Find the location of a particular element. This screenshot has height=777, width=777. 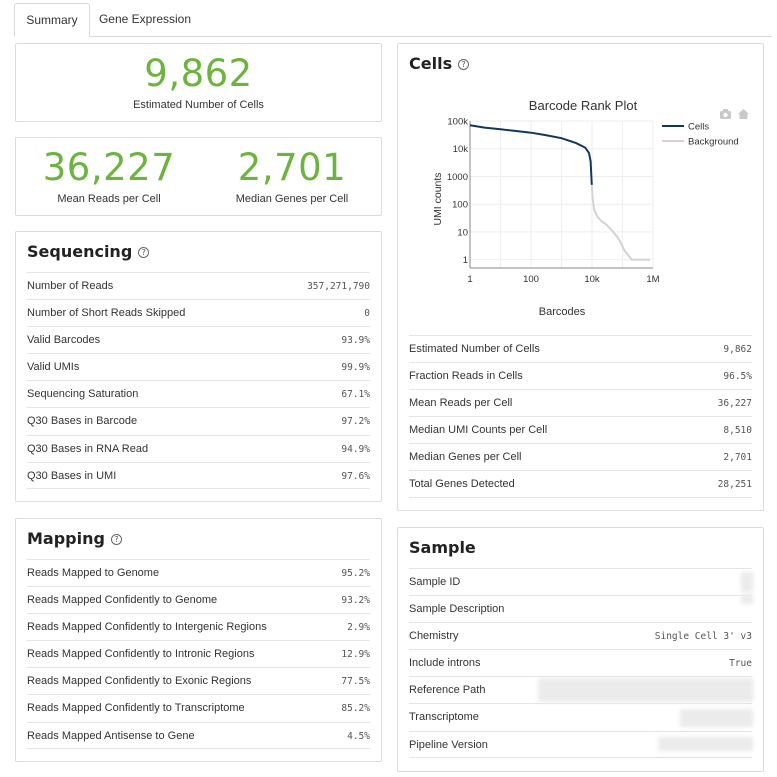

metric-label: Median Genes per Cell is located at coordinates (465, 457).